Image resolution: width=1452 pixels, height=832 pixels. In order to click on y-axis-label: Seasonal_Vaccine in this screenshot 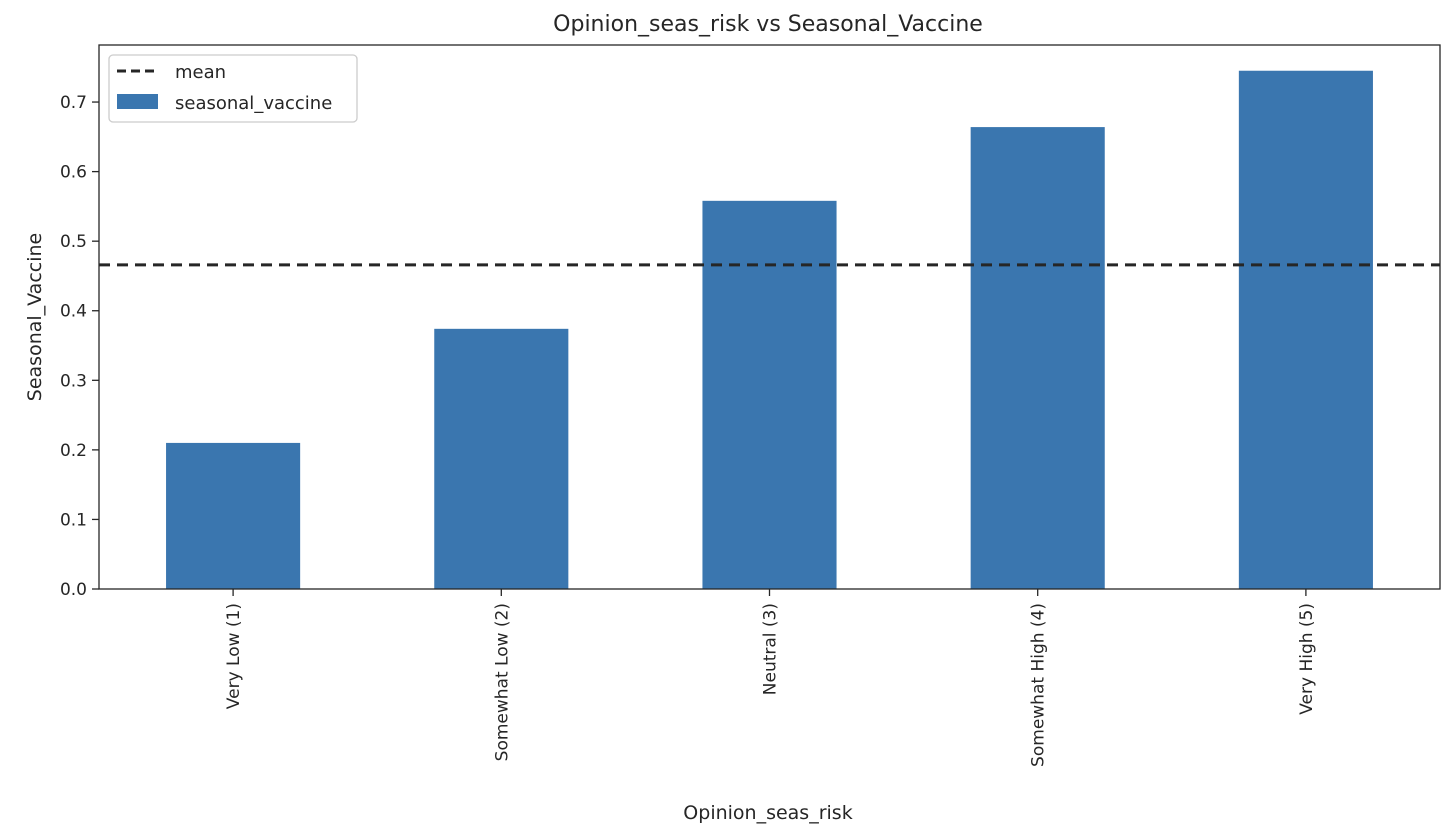, I will do `click(35, 317)`.